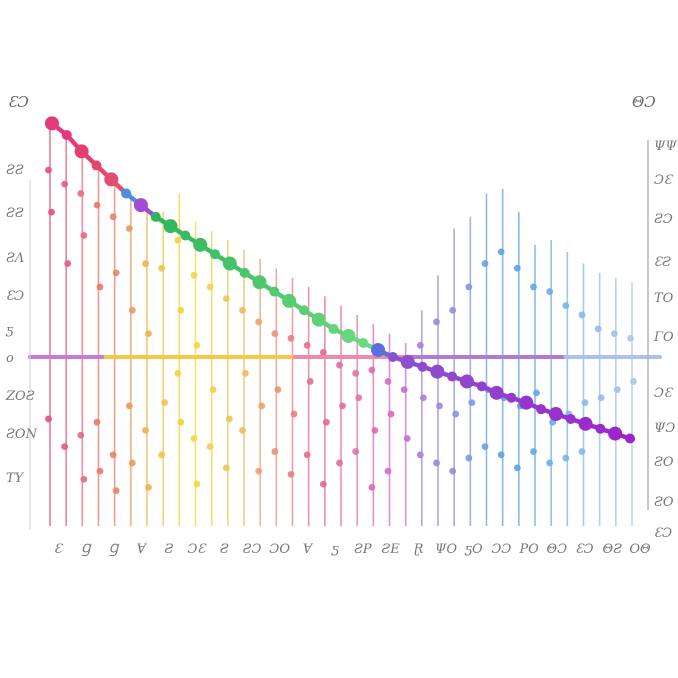  What do you see at coordinates (20, 396) in the screenshot?
I see `left-tick-label: ZOƧ` at bounding box center [20, 396].